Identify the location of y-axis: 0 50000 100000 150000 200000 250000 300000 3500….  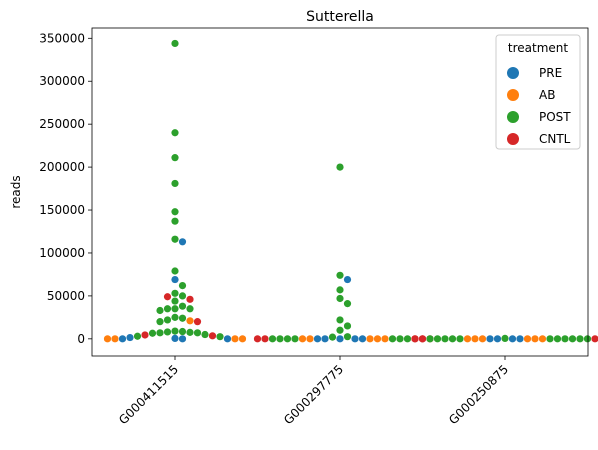
(65, 188).